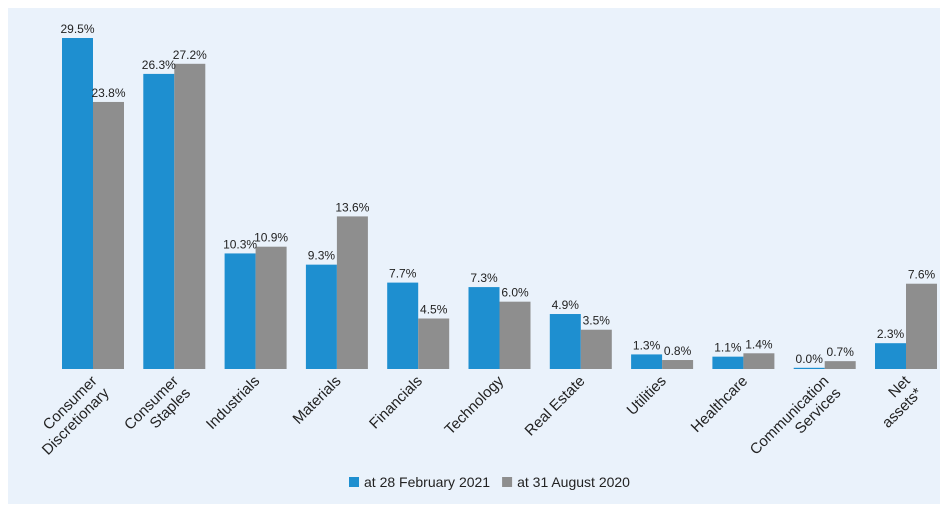  What do you see at coordinates (597, 321) in the screenshot?
I see `value-label: 3.5%` at bounding box center [597, 321].